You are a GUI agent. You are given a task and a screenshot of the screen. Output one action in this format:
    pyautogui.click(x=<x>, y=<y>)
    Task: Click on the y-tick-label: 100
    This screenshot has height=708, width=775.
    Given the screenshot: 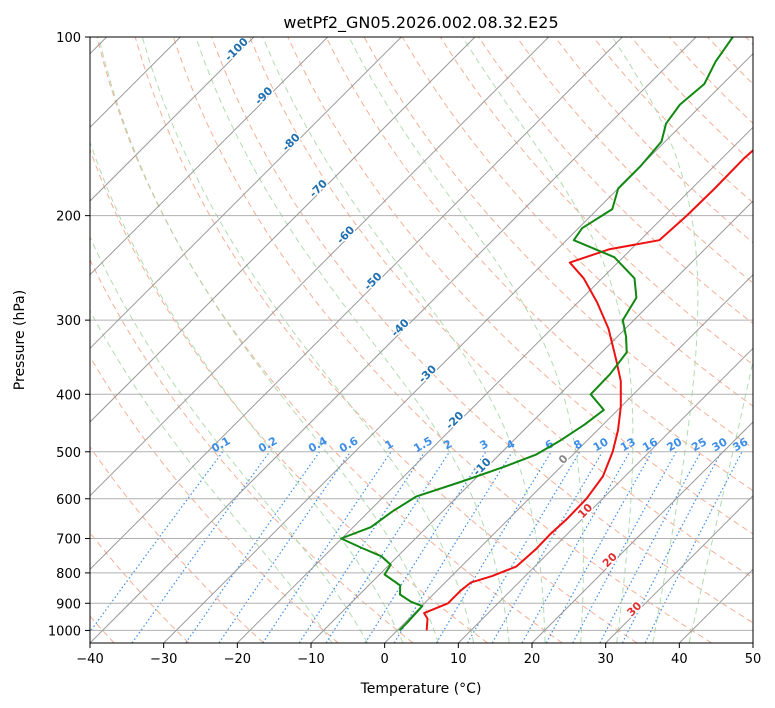 What is the action you would take?
    pyautogui.click(x=68, y=38)
    